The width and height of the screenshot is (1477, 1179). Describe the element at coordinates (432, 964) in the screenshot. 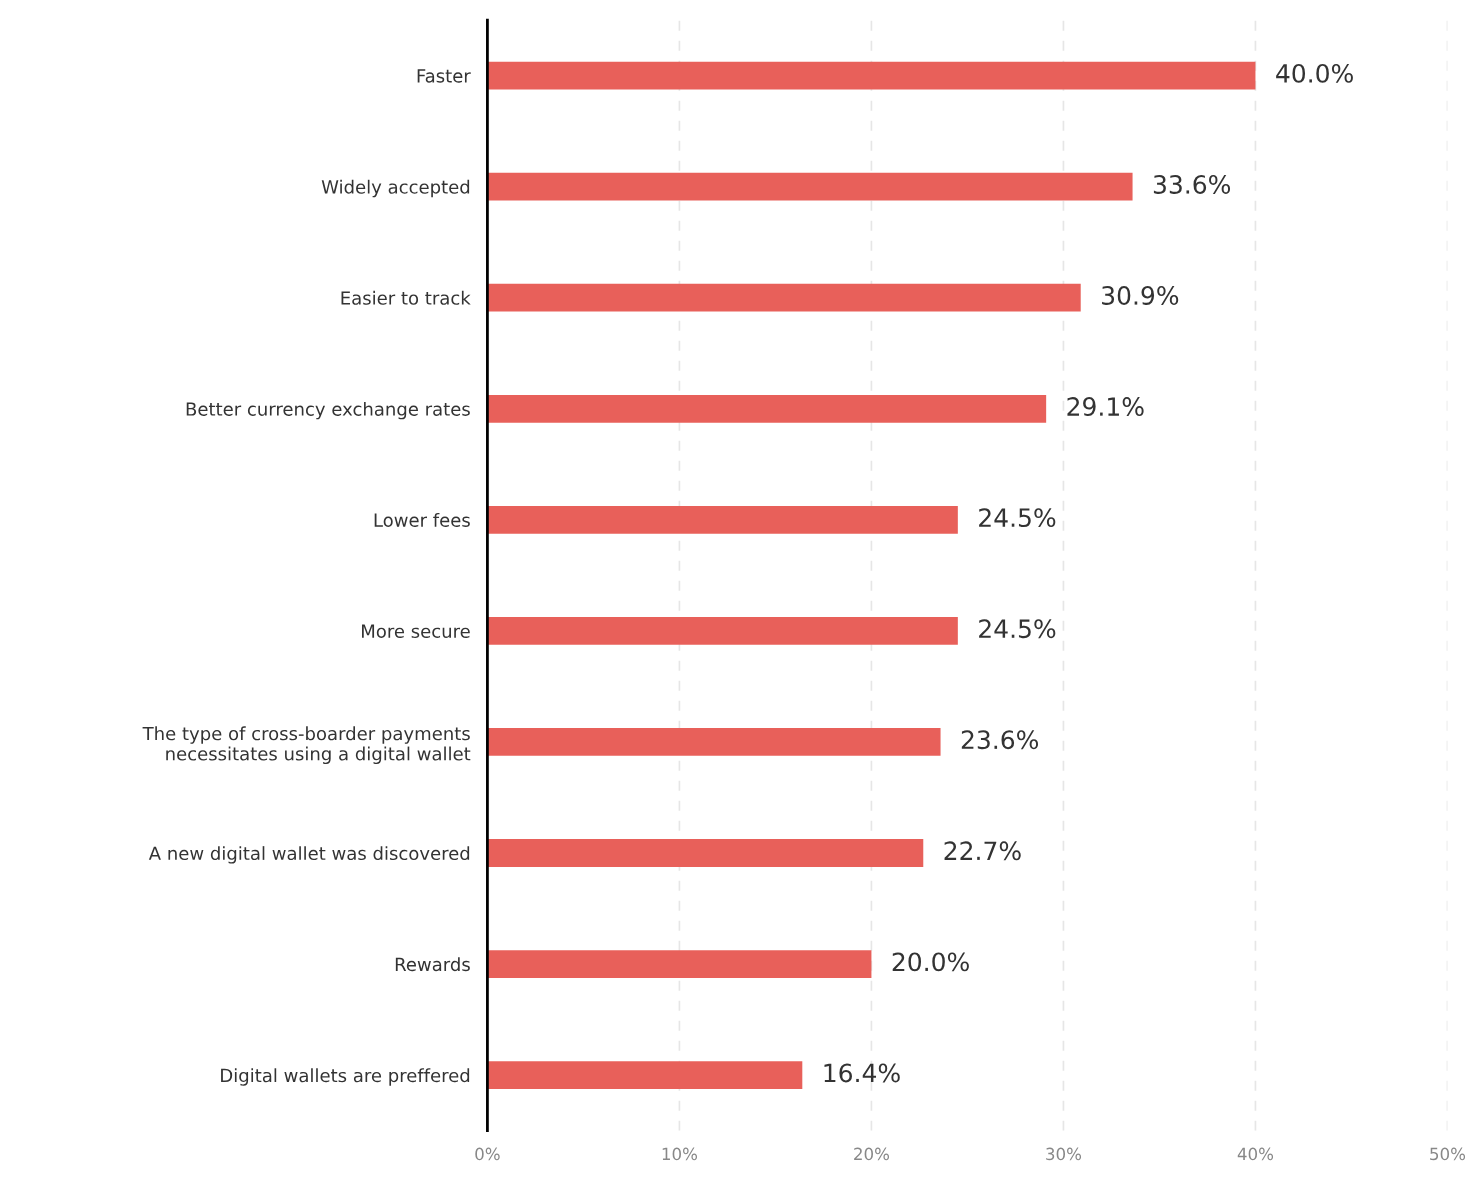

I see `y-tick-label: Rewards` at that location.